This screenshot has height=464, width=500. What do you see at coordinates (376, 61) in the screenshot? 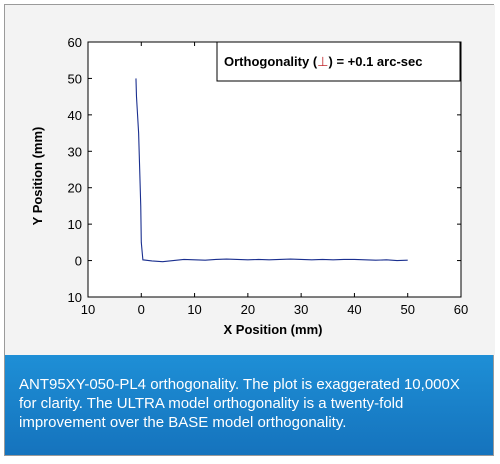
I see `annotation-suffix: ) = +0.1 arc-sec` at bounding box center [376, 61].